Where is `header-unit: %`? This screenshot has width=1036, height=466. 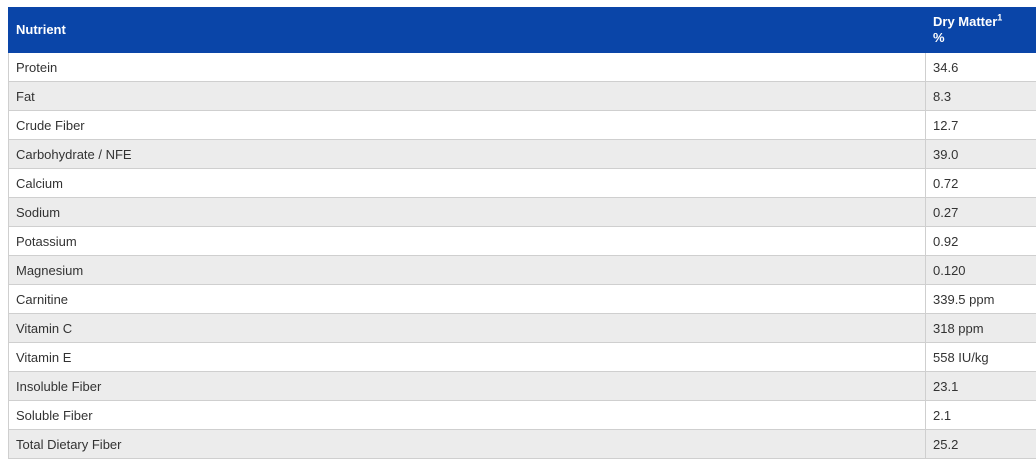 header-unit: % is located at coordinates (939, 37).